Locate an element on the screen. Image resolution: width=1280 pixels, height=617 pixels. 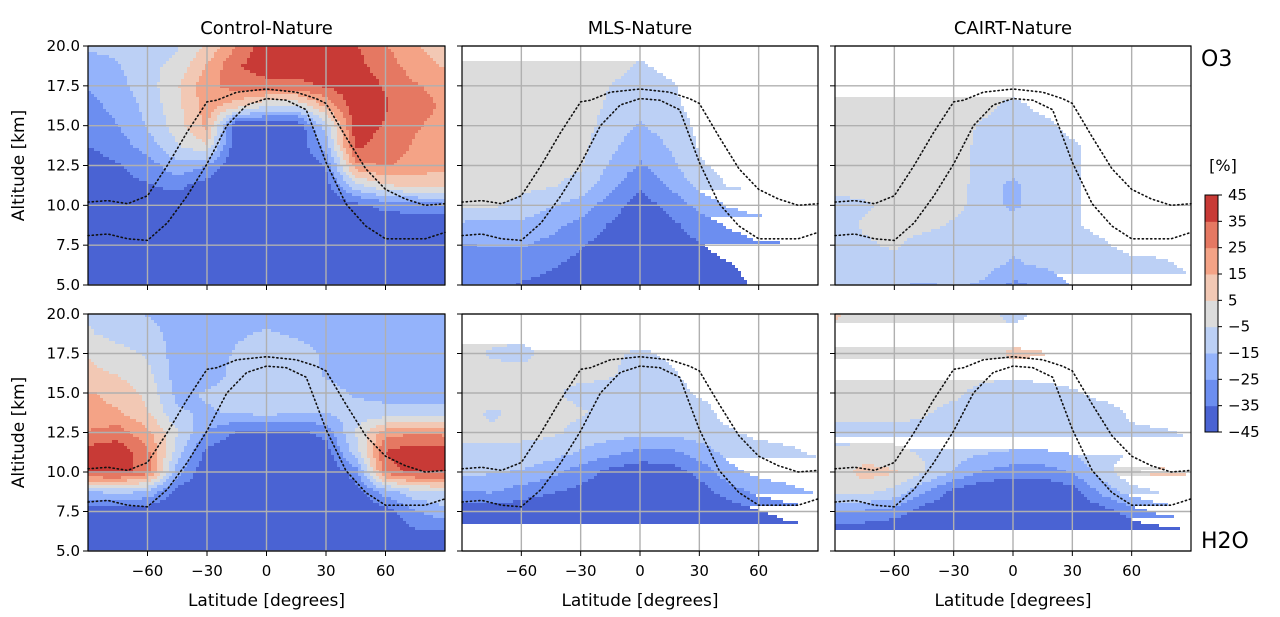
colorbar-segment is located at coordinates (1211, 261).